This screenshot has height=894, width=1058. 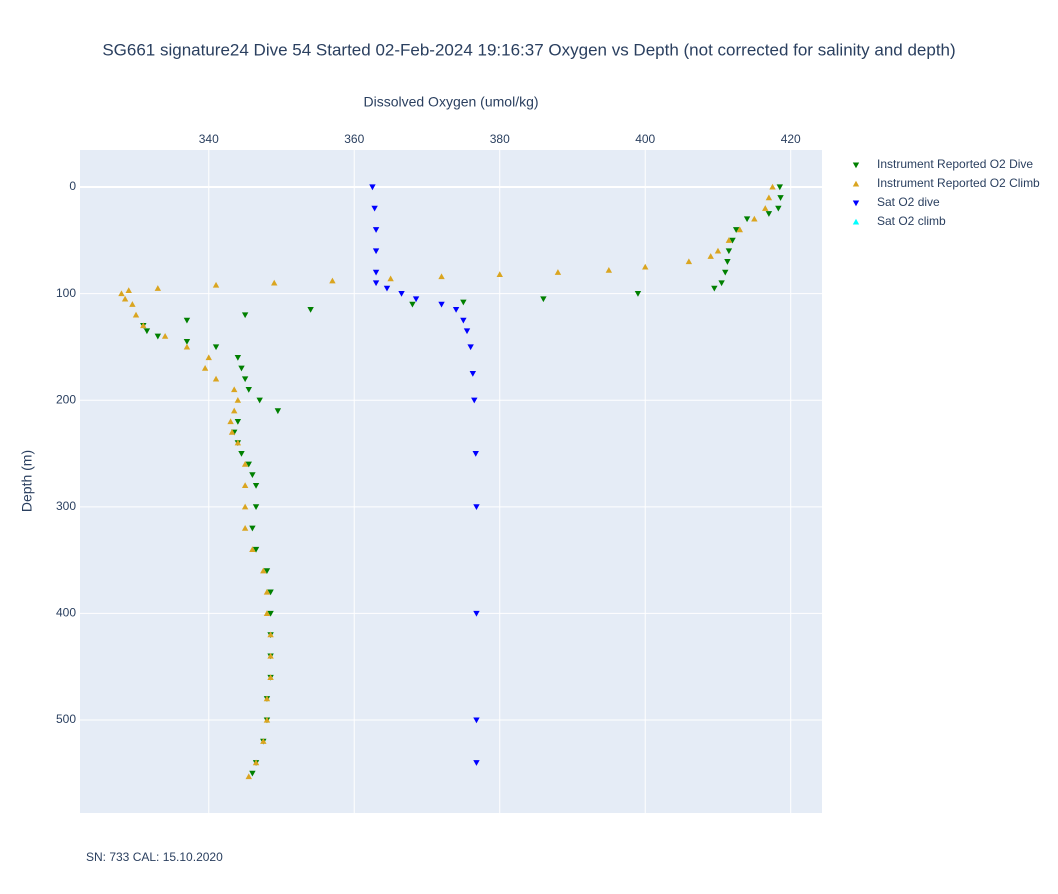 I want to click on y-tick-label: 300, so click(x=66, y=506).